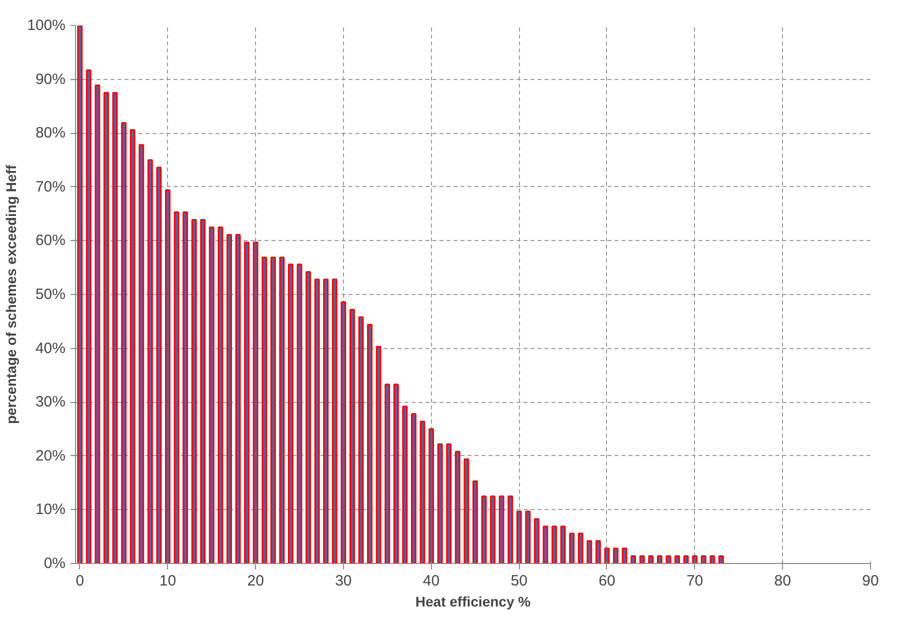 The height and width of the screenshot is (621, 898). I want to click on y-tick-label: 90%, so click(50, 79).